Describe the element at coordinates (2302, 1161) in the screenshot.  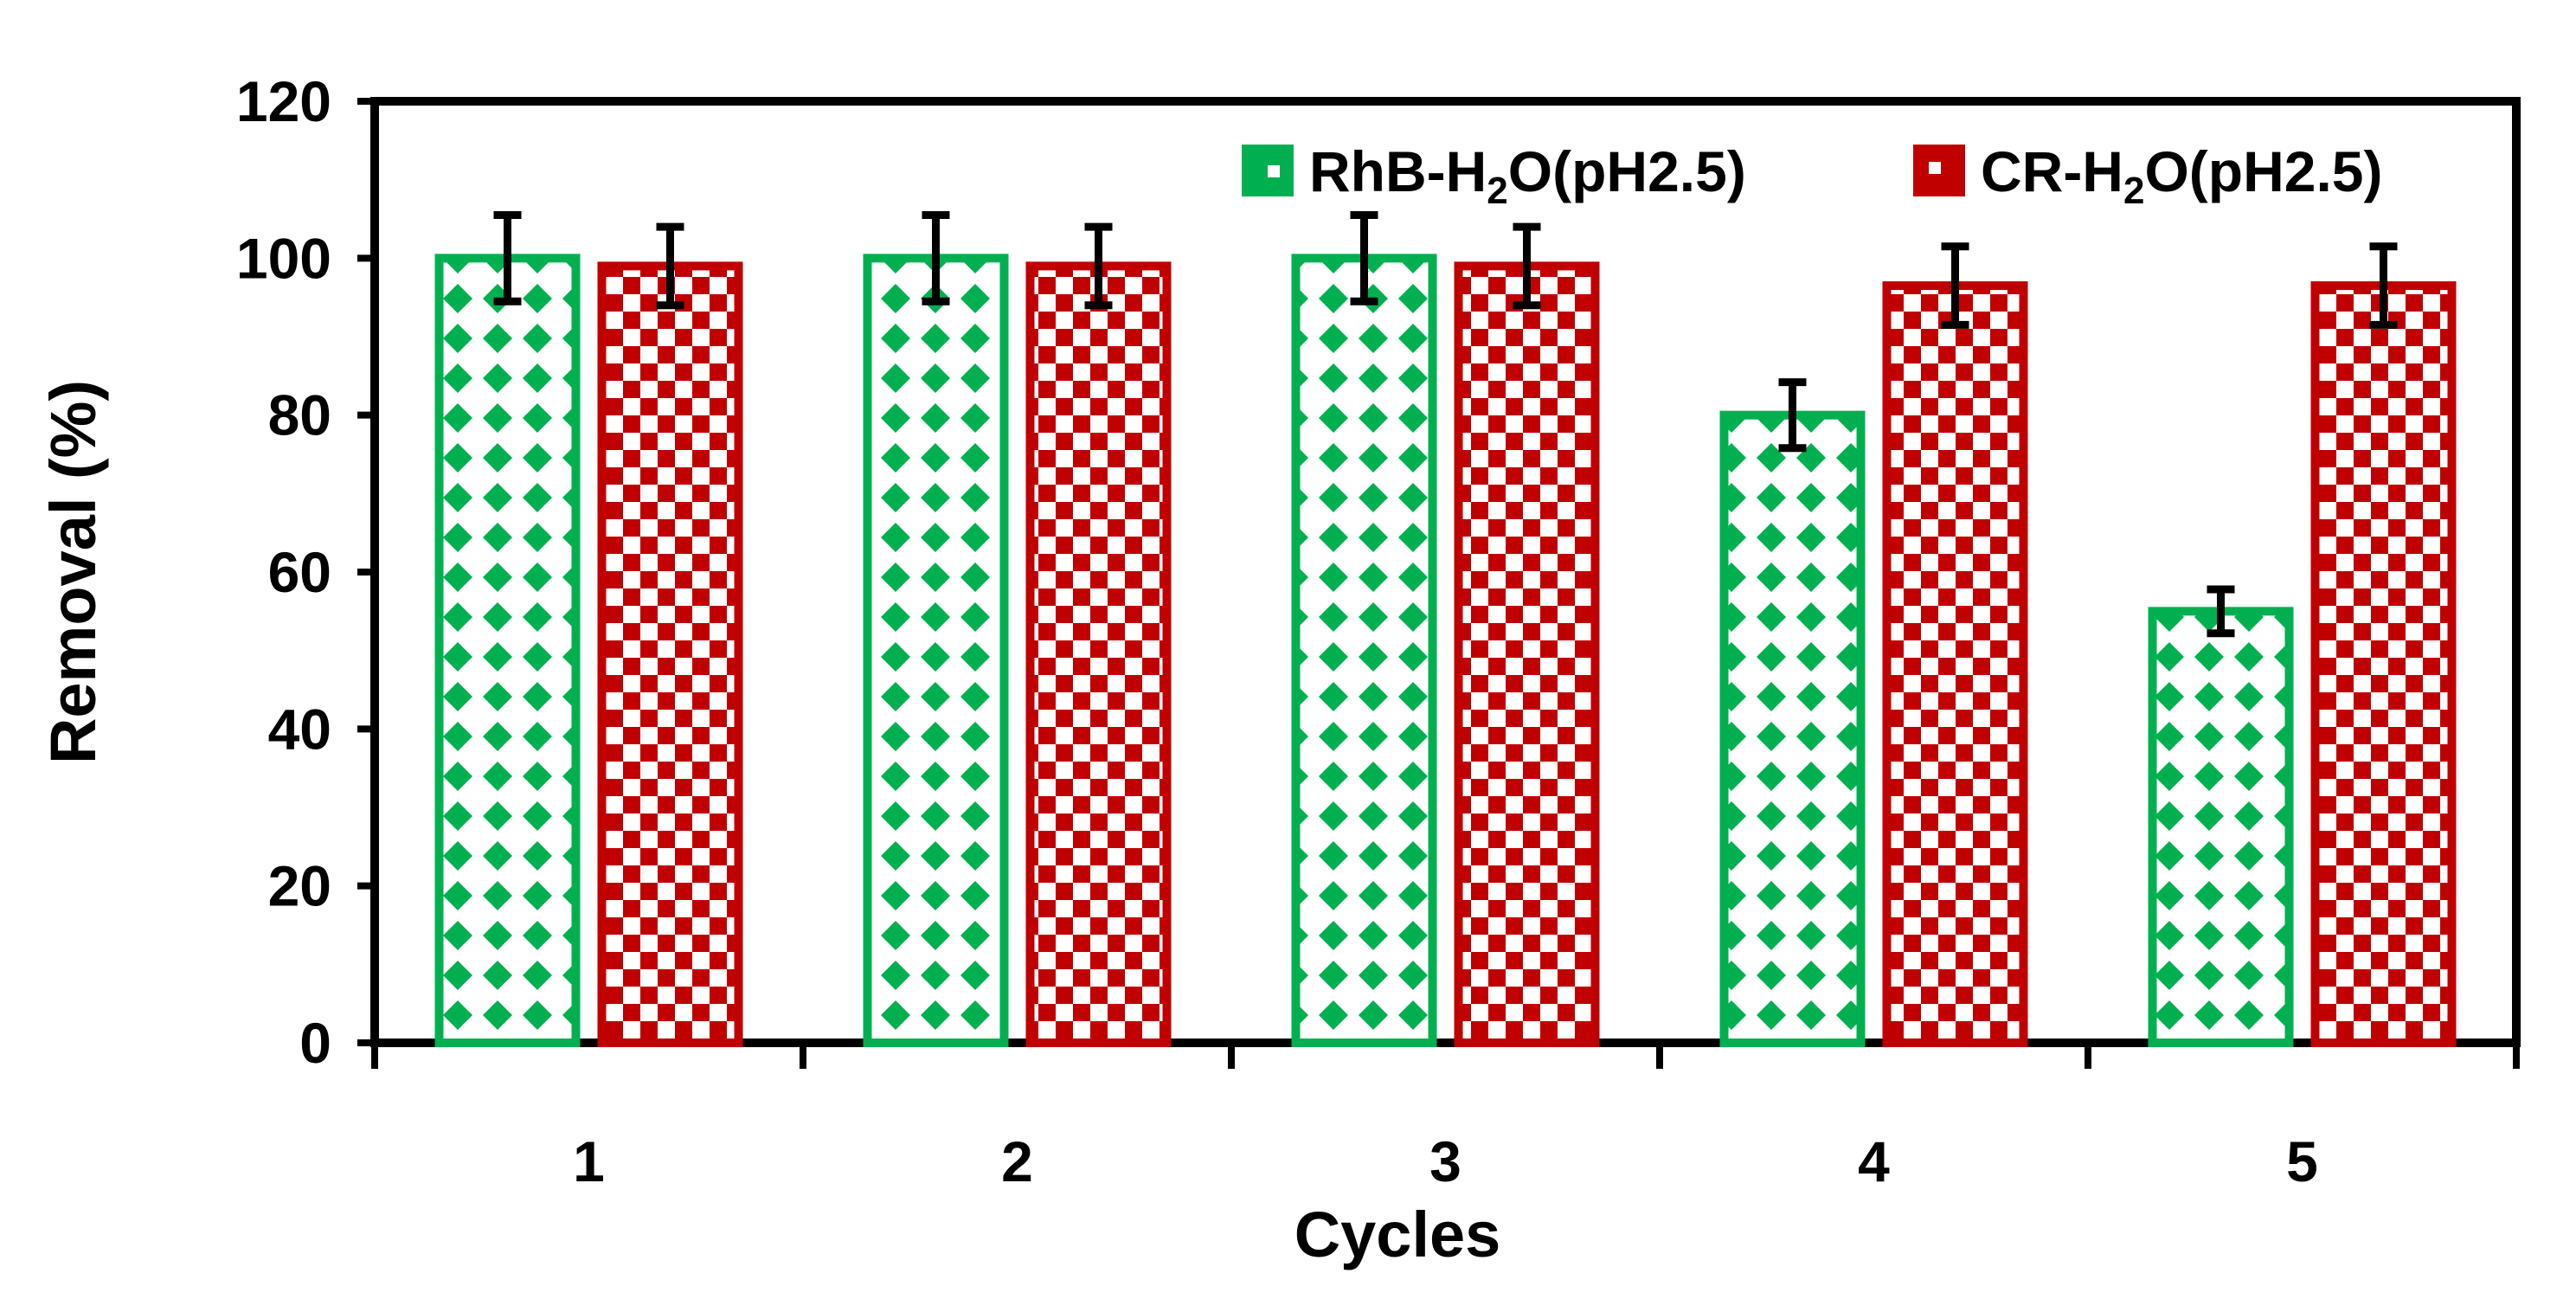
I see `x-tick-label: 5` at that location.